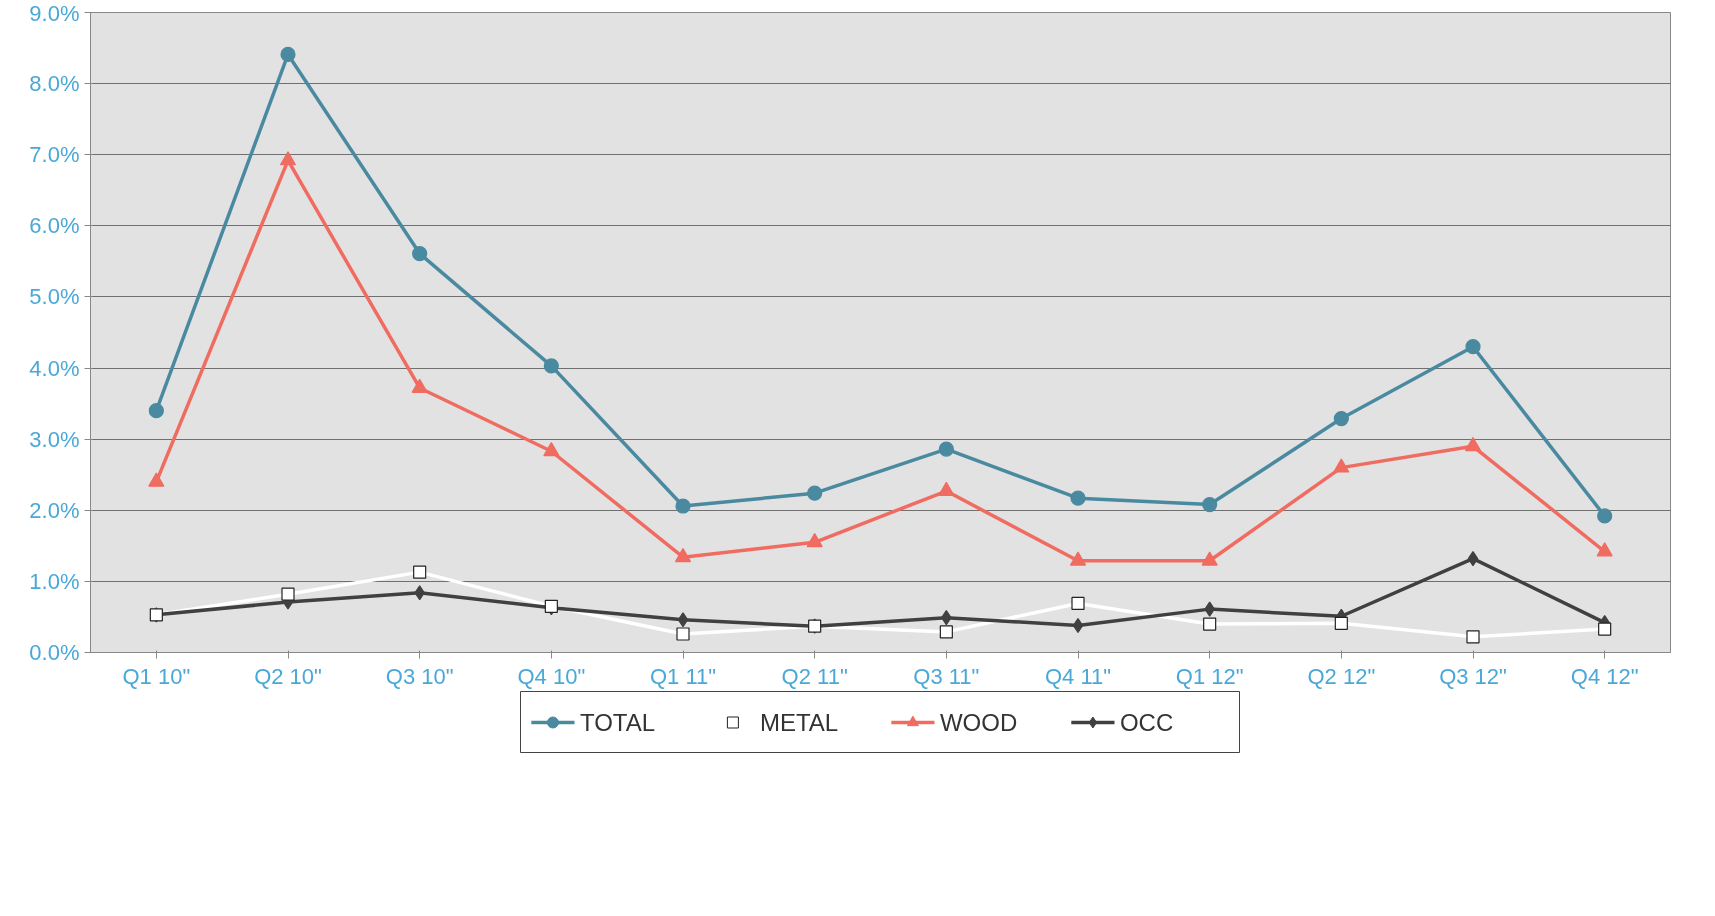 This screenshot has width=1715, height=916. I want to click on x-tick-label: Q3 12", so click(1473, 676).